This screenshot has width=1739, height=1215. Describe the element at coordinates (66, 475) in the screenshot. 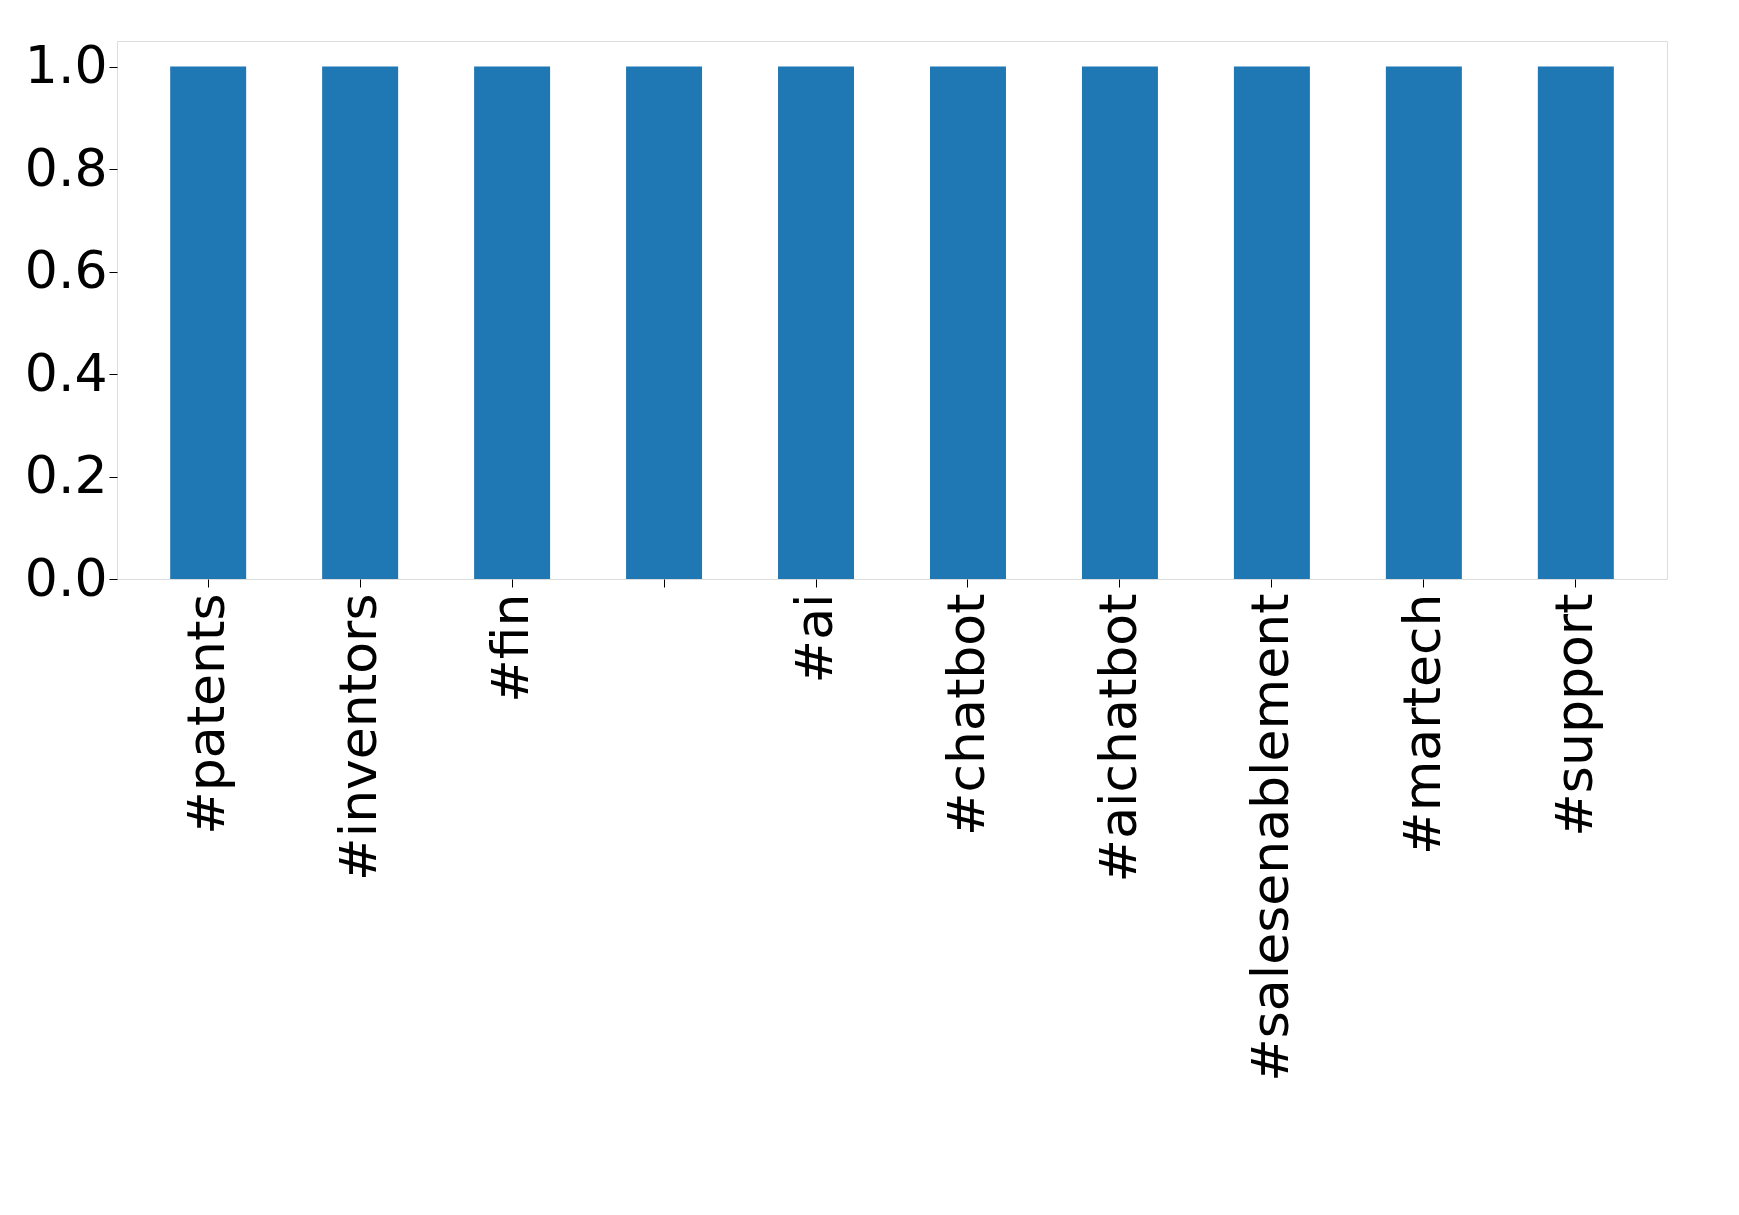

I see `y-tick-label: 0.2` at that location.